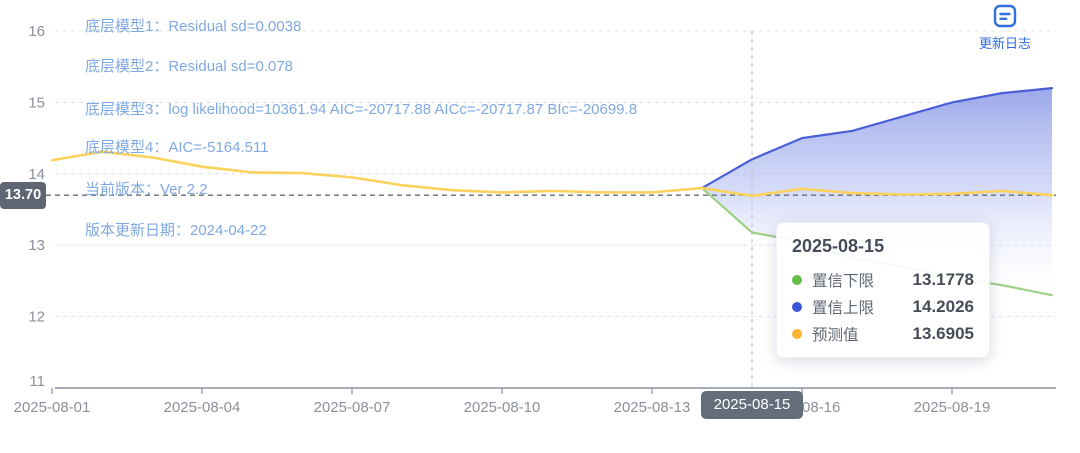 The width and height of the screenshot is (1080, 453). Describe the element at coordinates (202, 407) in the screenshot. I see `x-tick-label: 2025-08-04` at that location.